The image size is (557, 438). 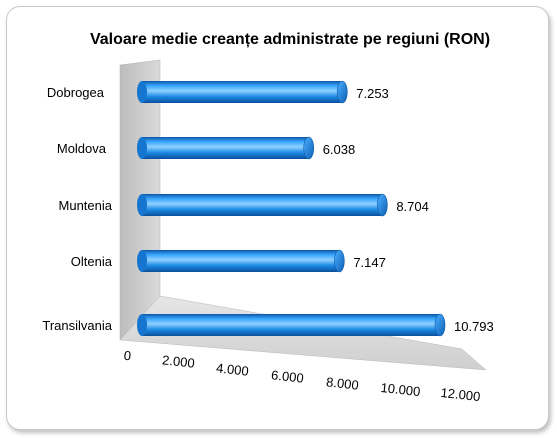 What do you see at coordinates (179, 361) in the screenshot?
I see `x-tick-label: 2.000` at bounding box center [179, 361].